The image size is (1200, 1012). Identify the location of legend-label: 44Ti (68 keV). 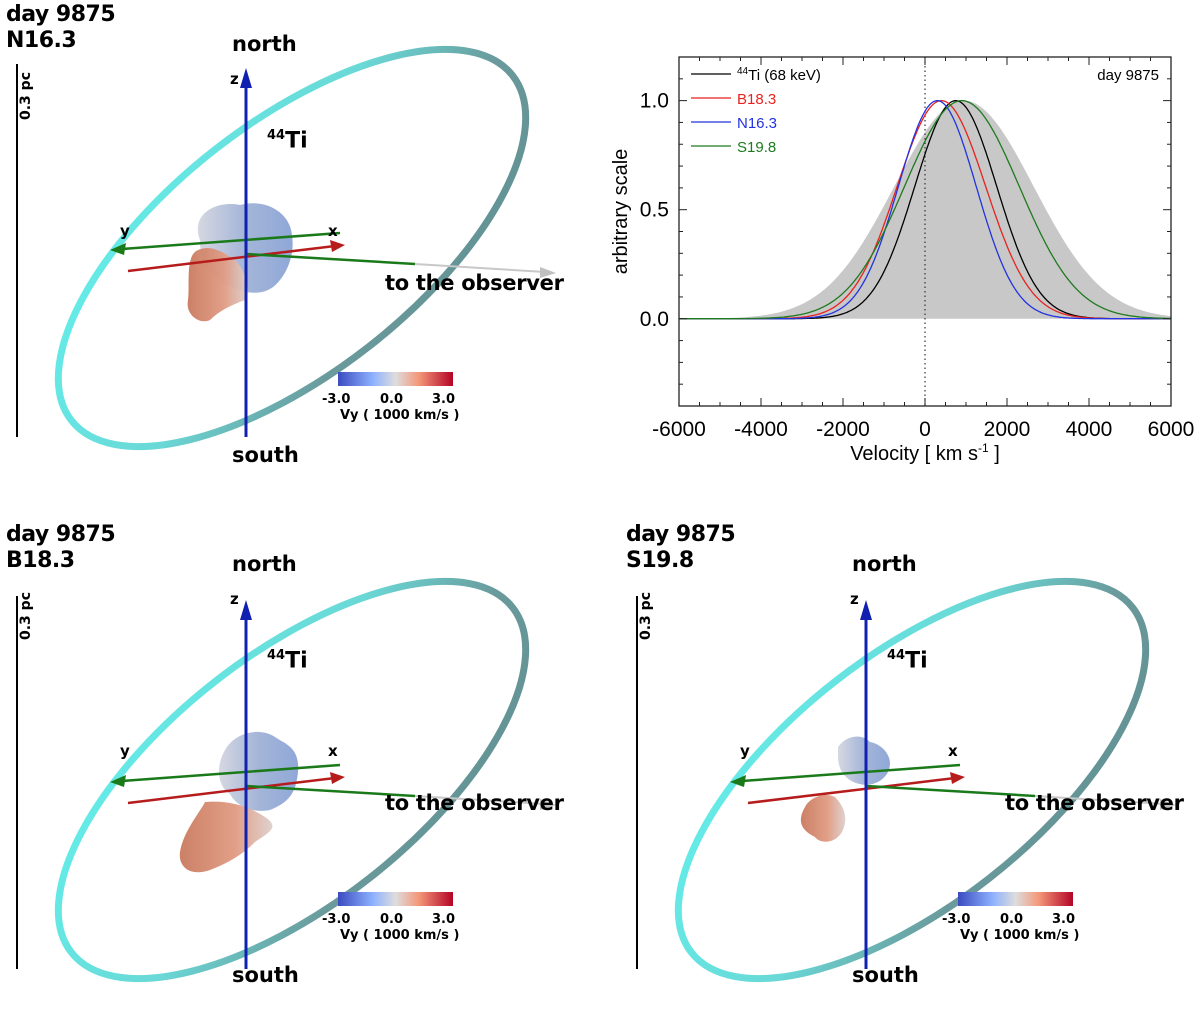
(779, 75).